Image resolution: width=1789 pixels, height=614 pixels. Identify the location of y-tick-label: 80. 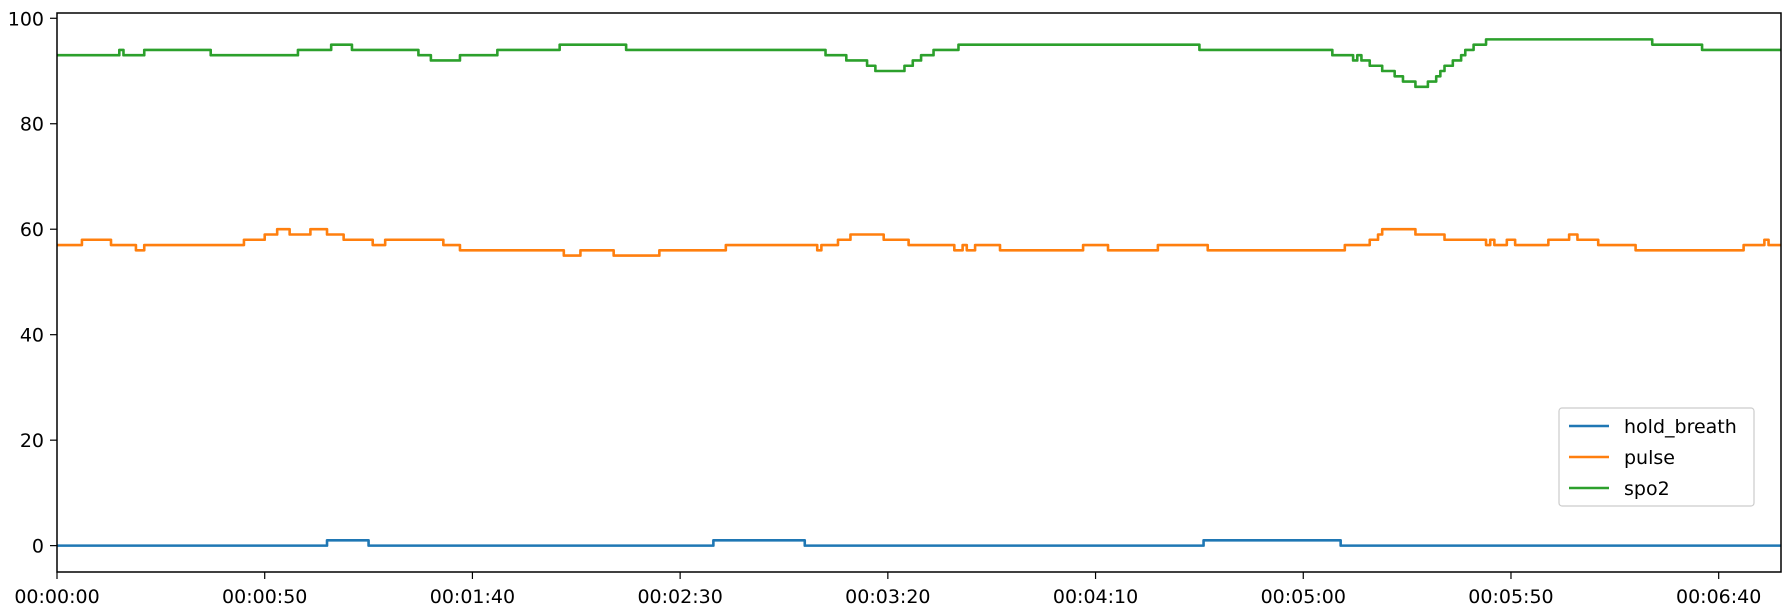
(32, 125).